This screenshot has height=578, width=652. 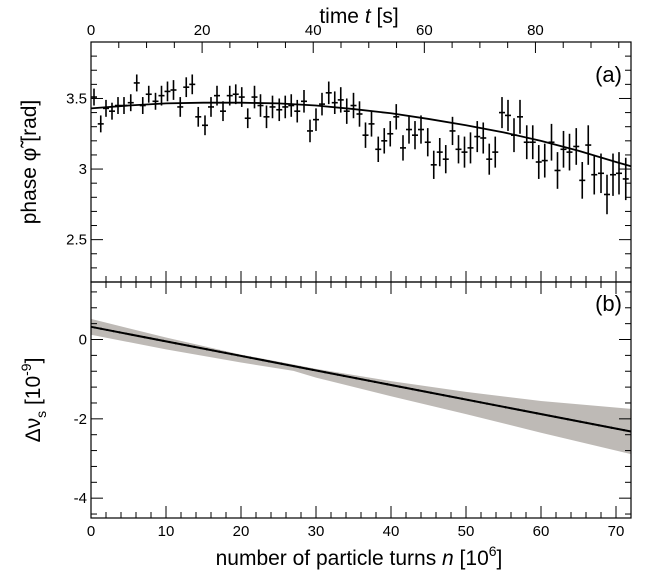 I want to click on panel-b-y-tick-label: -2, so click(x=80, y=419).